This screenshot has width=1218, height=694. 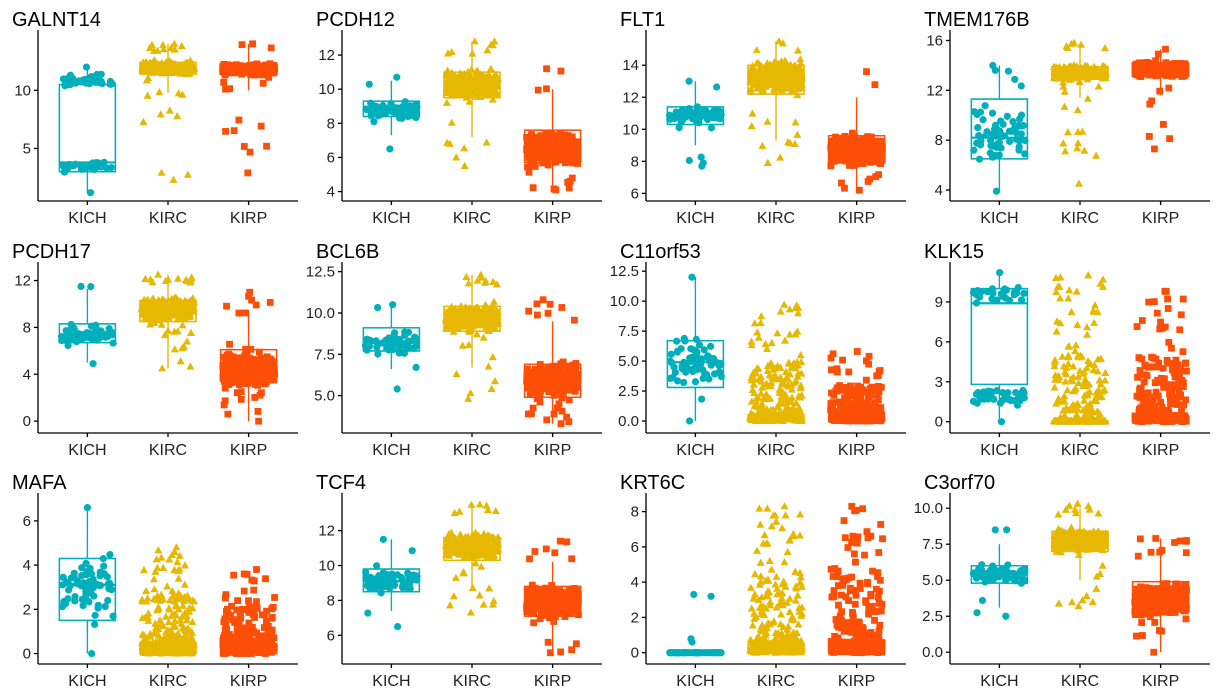 What do you see at coordinates (630, 65) in the screenshot?
I see `y-tick-label: 14` at bounding box center [630, 65].